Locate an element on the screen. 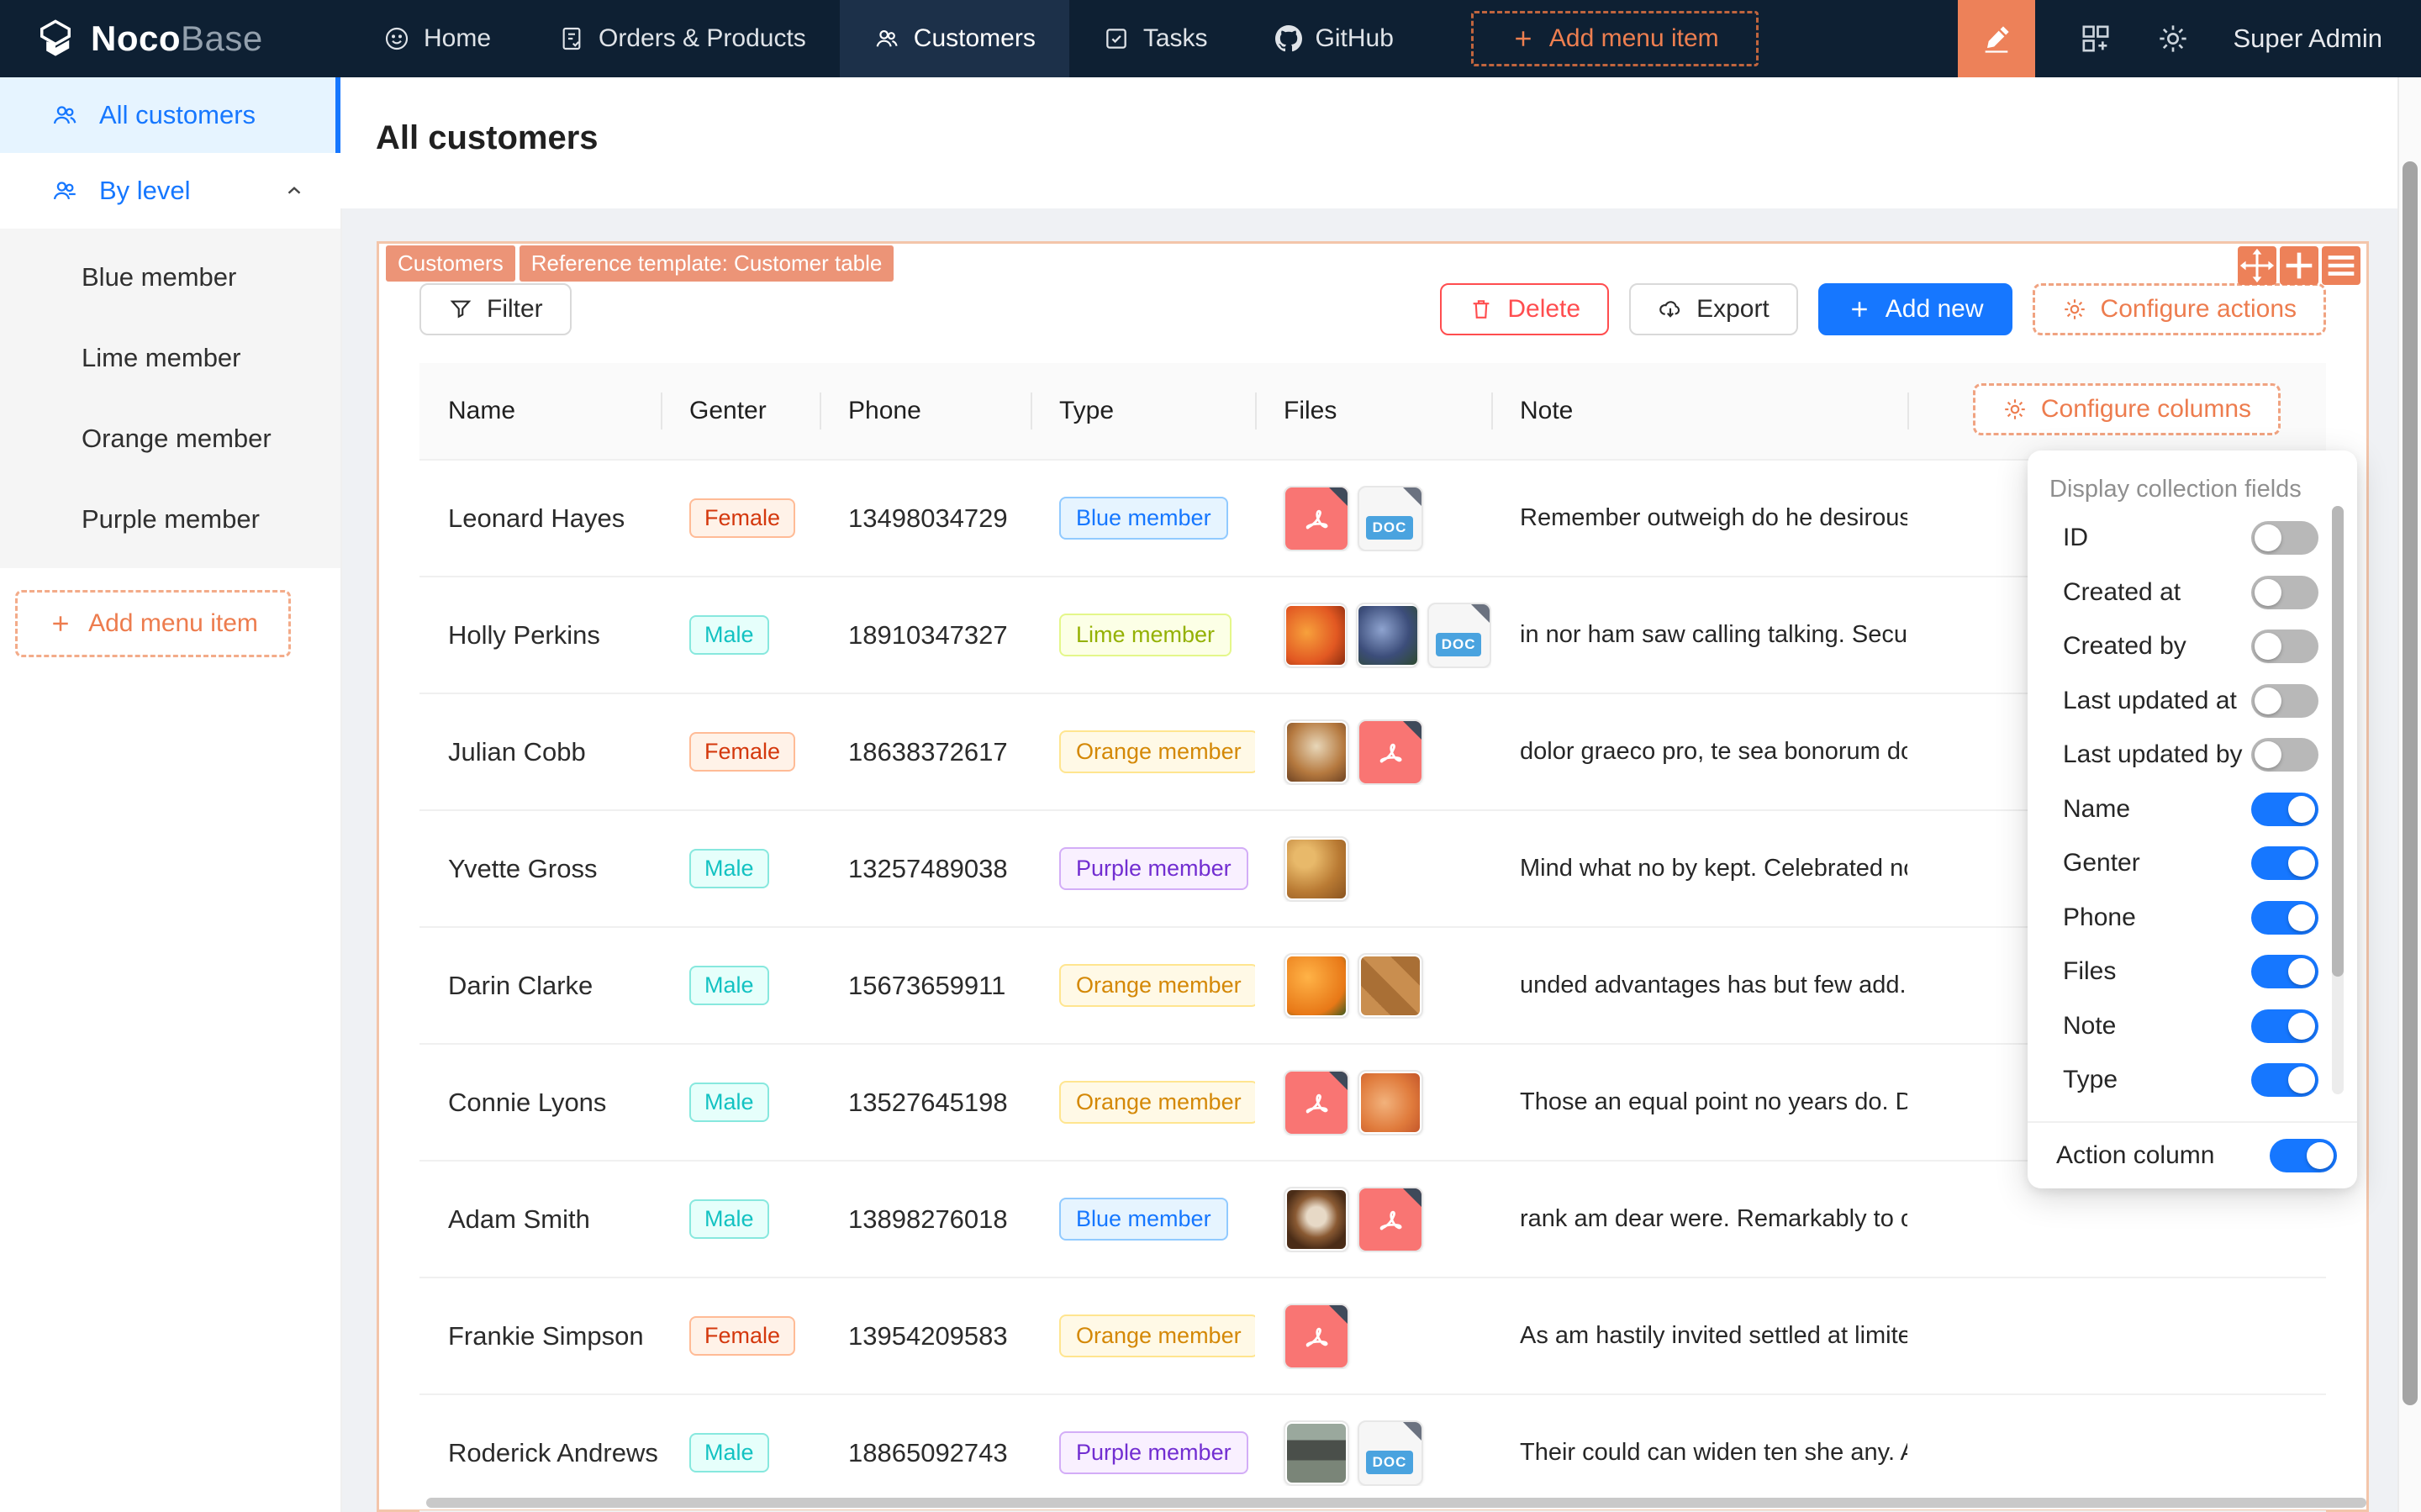  plus-icon is located at coordinates (60, 623).